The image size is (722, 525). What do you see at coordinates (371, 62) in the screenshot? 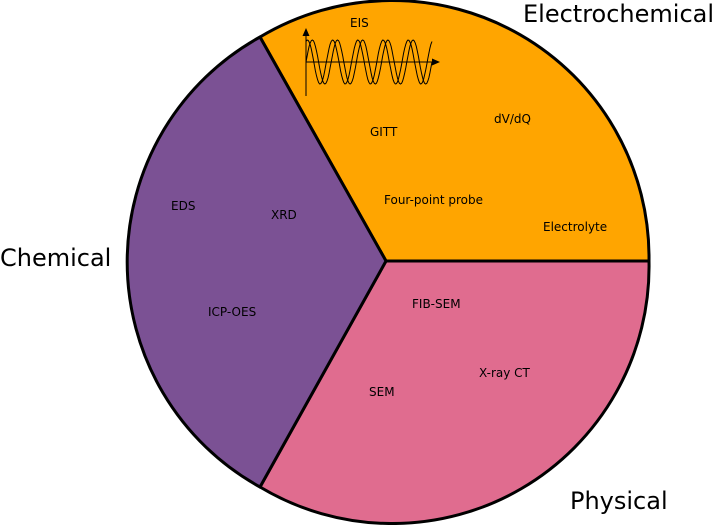
I see `sine-wave-icon` at bounding box center [371, 62].